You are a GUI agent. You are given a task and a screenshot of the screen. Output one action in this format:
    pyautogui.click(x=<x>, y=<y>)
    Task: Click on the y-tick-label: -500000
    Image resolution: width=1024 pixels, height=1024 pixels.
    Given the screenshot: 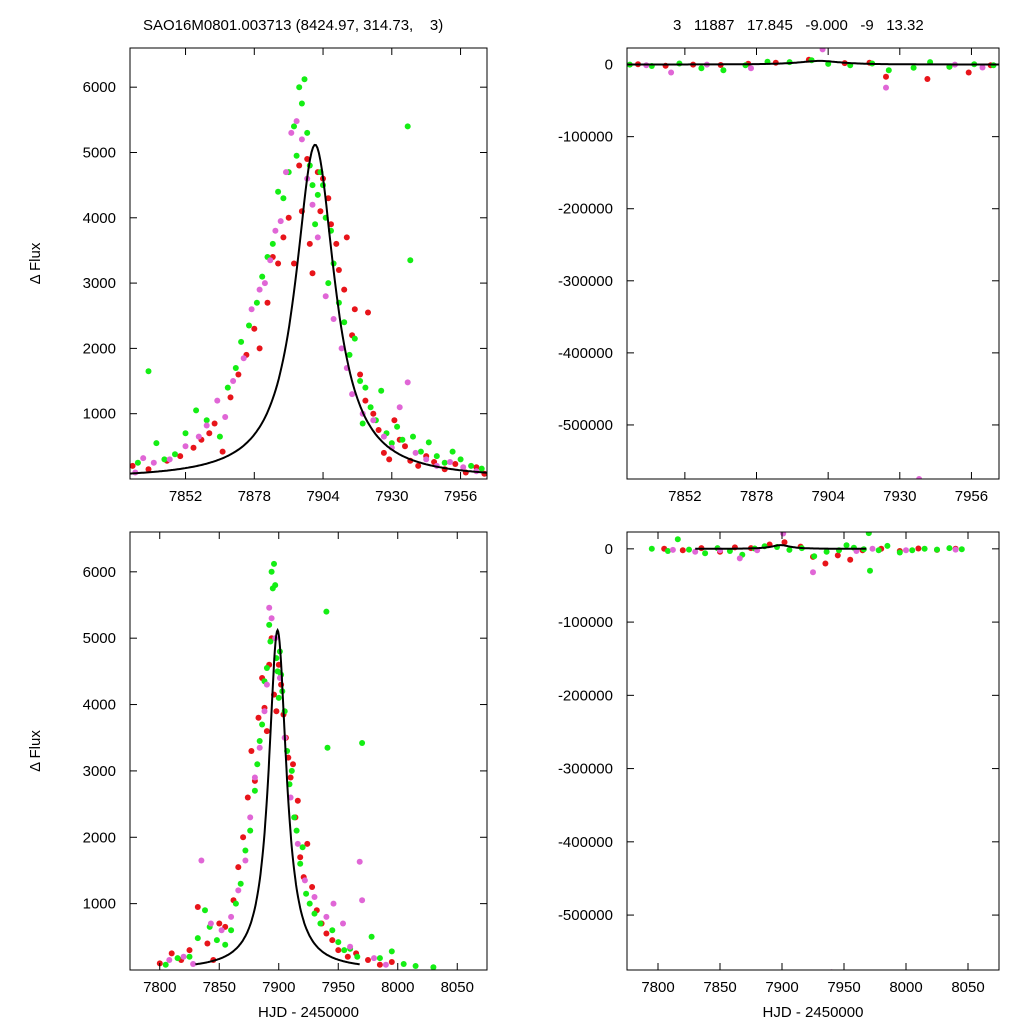 What is the action you would take?
    pyautogui.click(x=585, y=915)
    